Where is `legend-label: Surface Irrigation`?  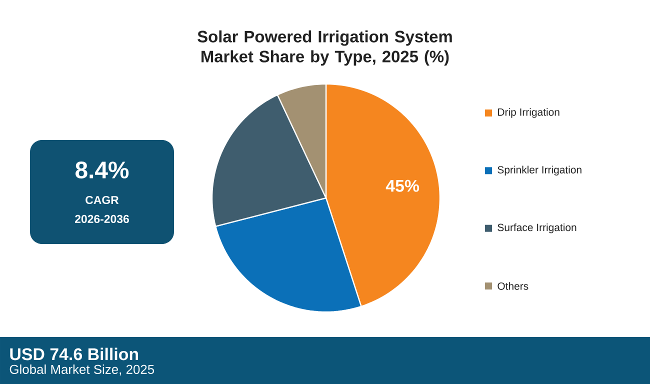
legend-label: Surface Irrigation is located at coordinates (537, 228).